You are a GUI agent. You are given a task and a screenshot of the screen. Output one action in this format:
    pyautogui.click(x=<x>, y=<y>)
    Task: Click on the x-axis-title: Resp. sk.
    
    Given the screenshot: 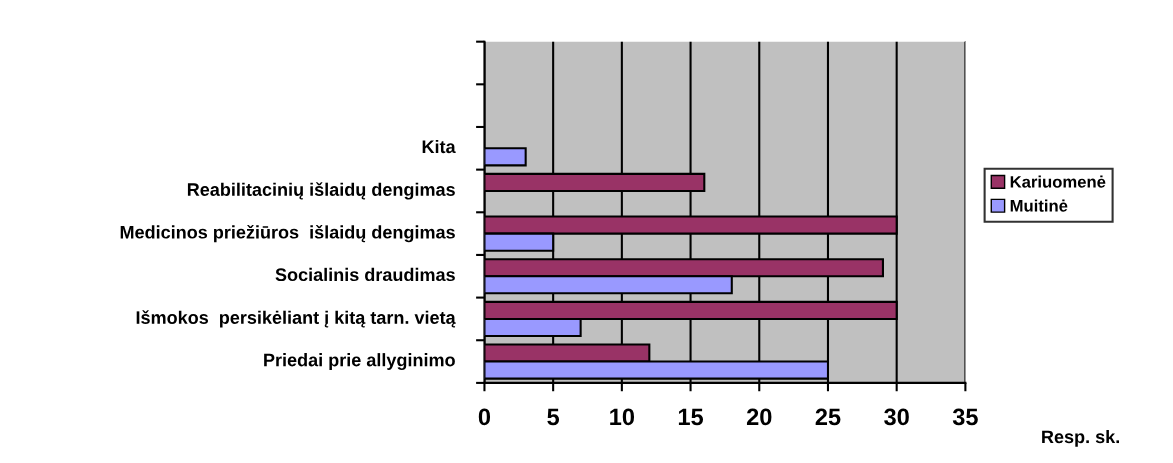 What is the action you would take?
    pyautogui.click(x=1080, y=438)
    